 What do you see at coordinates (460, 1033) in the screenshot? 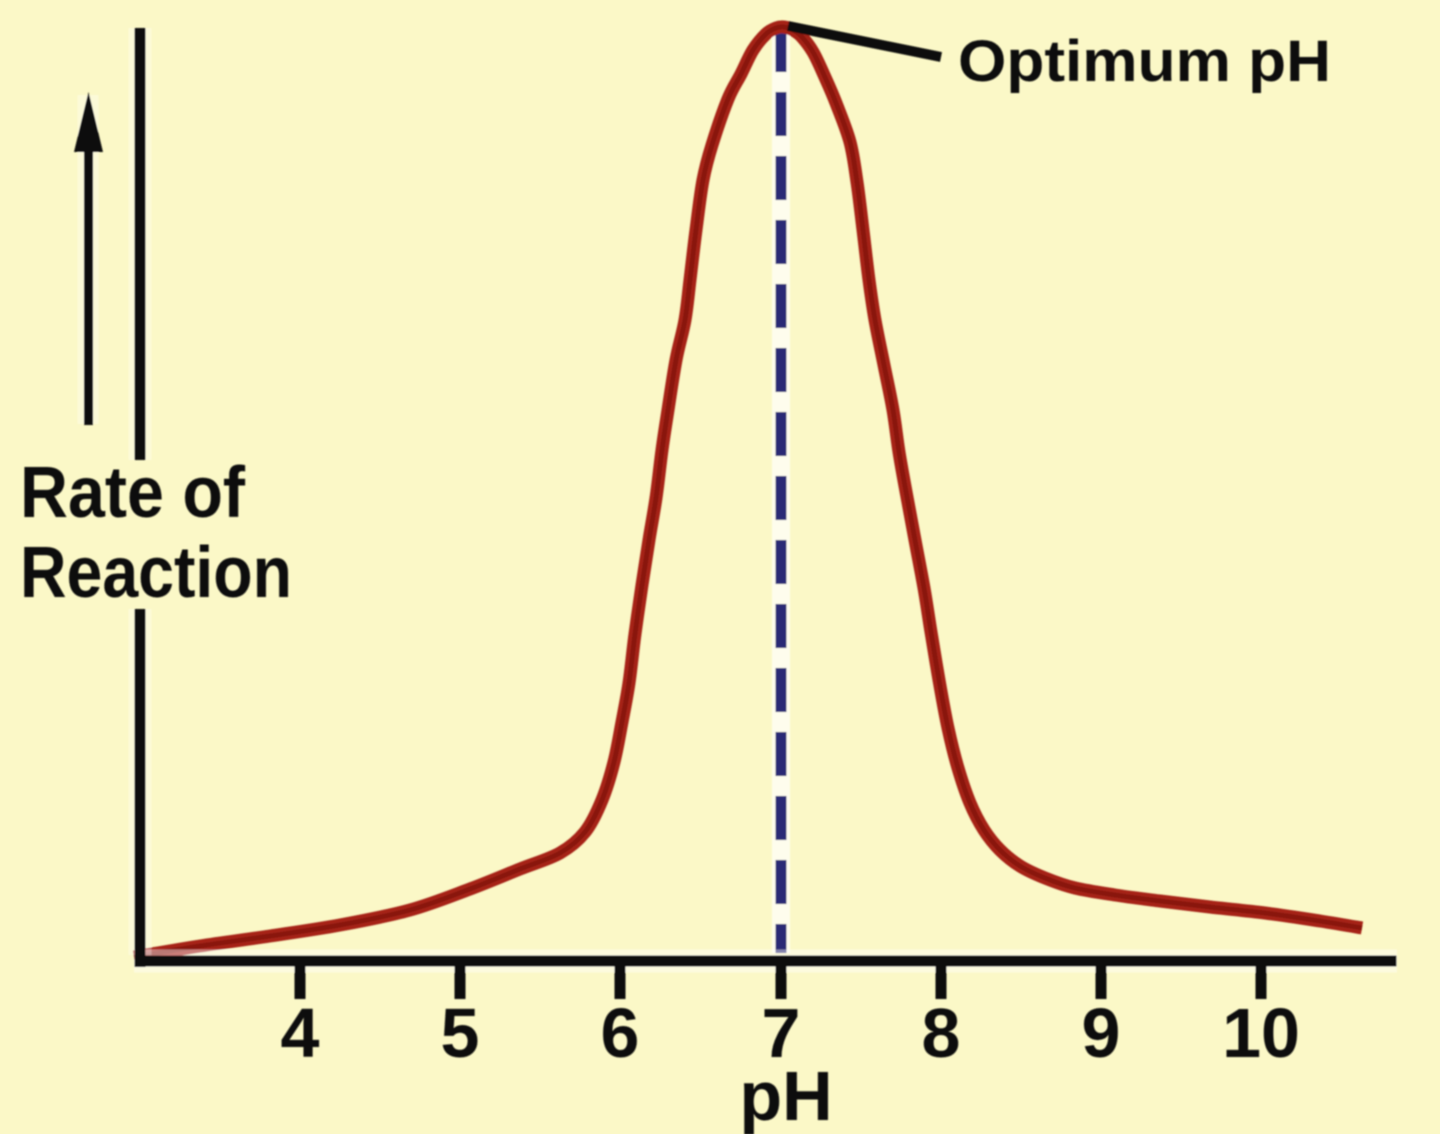
I see `svg-text: 5` at bounding box center [460, 1033].